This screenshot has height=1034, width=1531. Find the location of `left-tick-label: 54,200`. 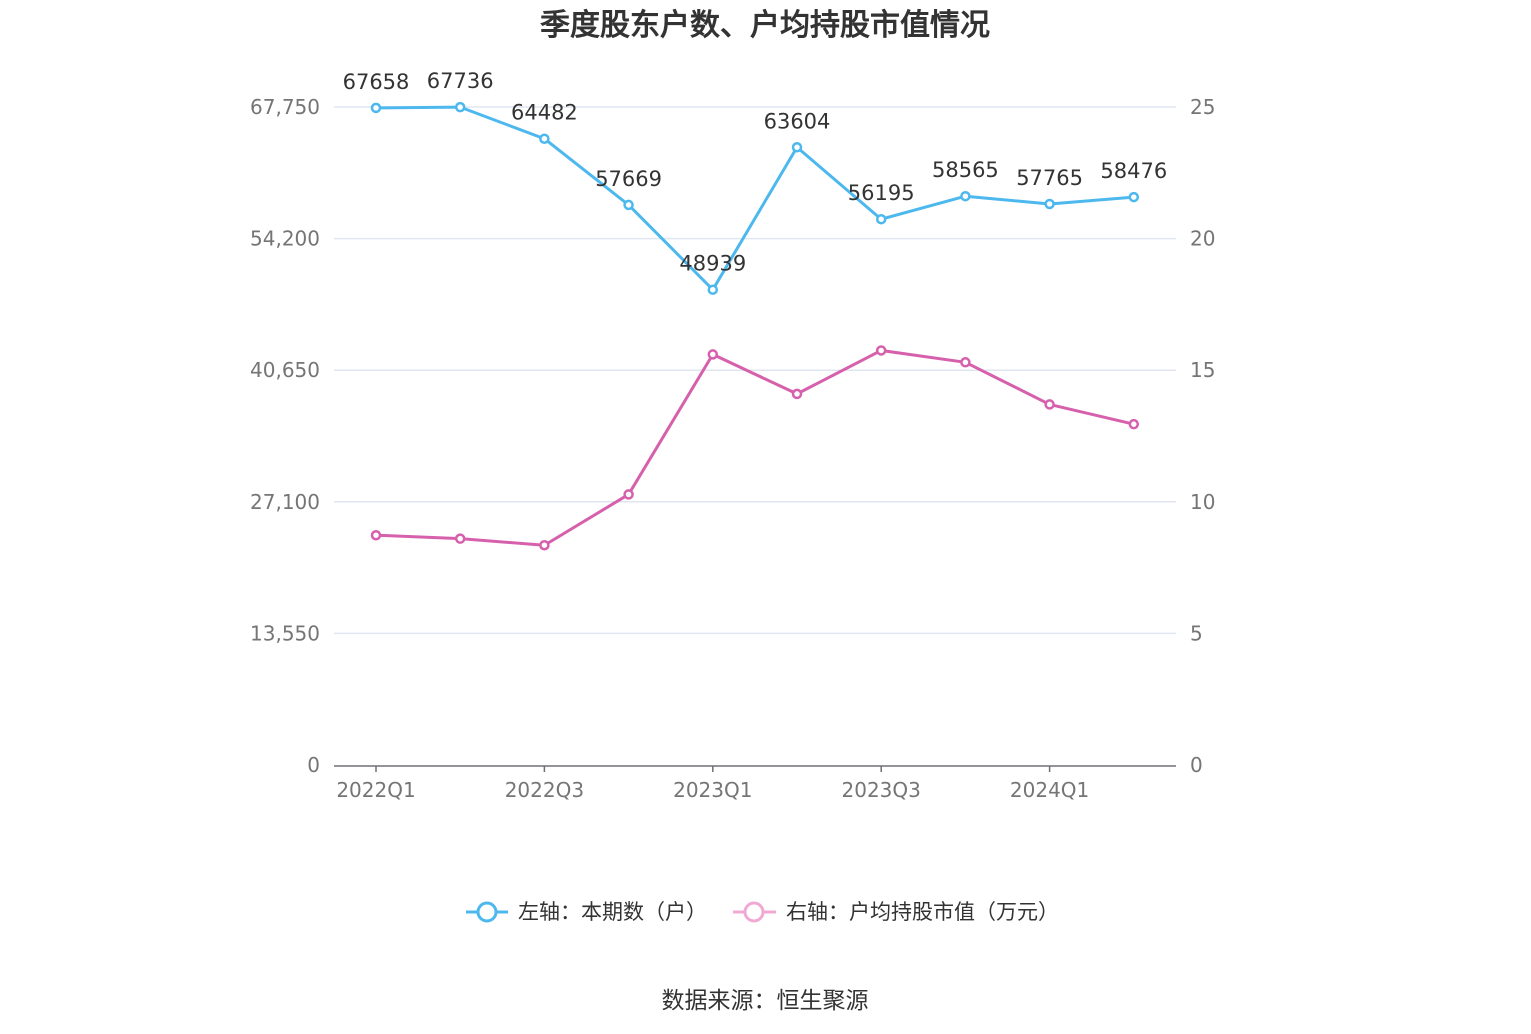

left-tick-label: 54,200 is located at coordinates (285, 239).